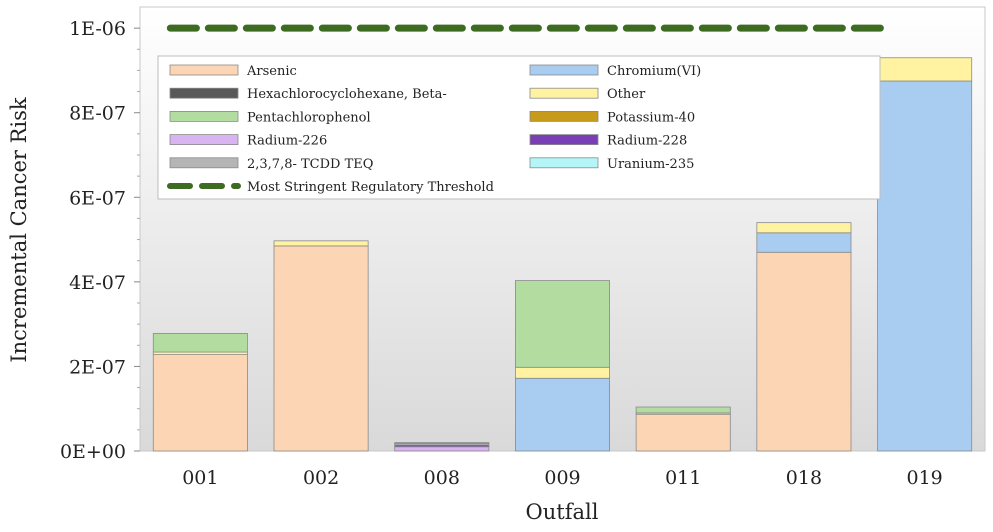 The width and height of the screenshot is (993, 532). I want to click on legend-label: Hexachlorocyclohexane, Beta-, so click(347, 94).